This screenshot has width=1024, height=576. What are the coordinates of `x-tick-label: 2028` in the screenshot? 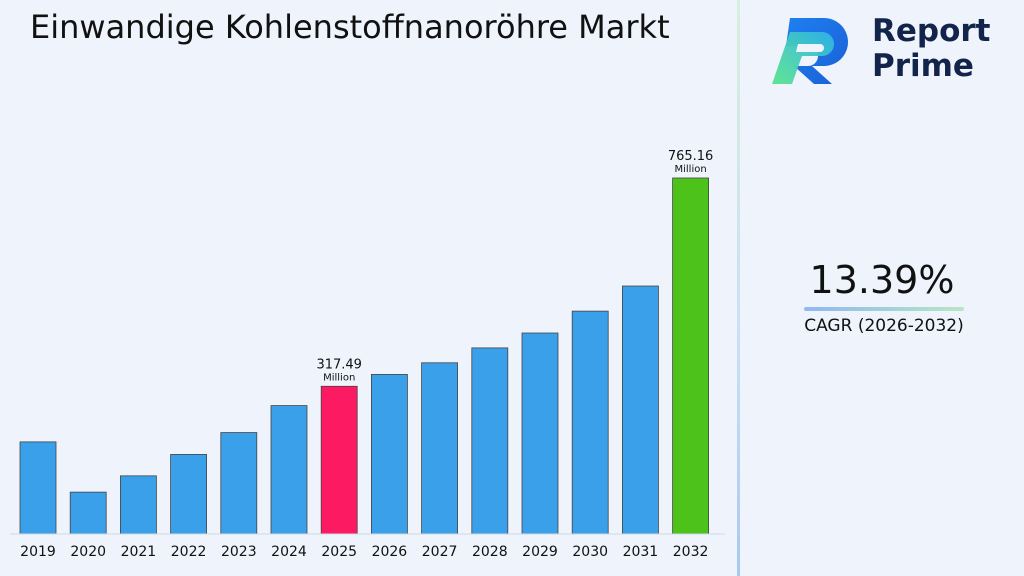 It's located at (490, 552).